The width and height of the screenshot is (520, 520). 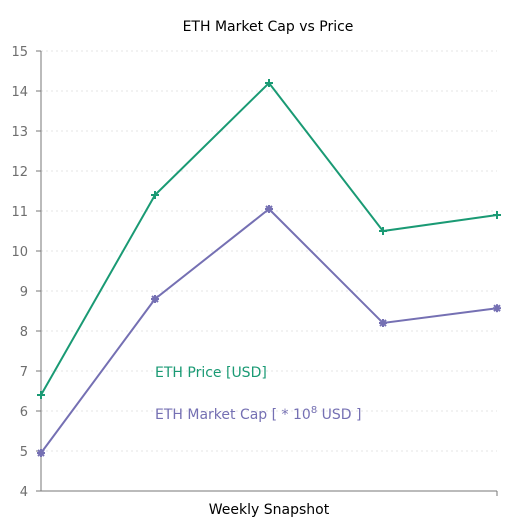 I want to click on y-tick-label: 5, so click(x=24, y=452).